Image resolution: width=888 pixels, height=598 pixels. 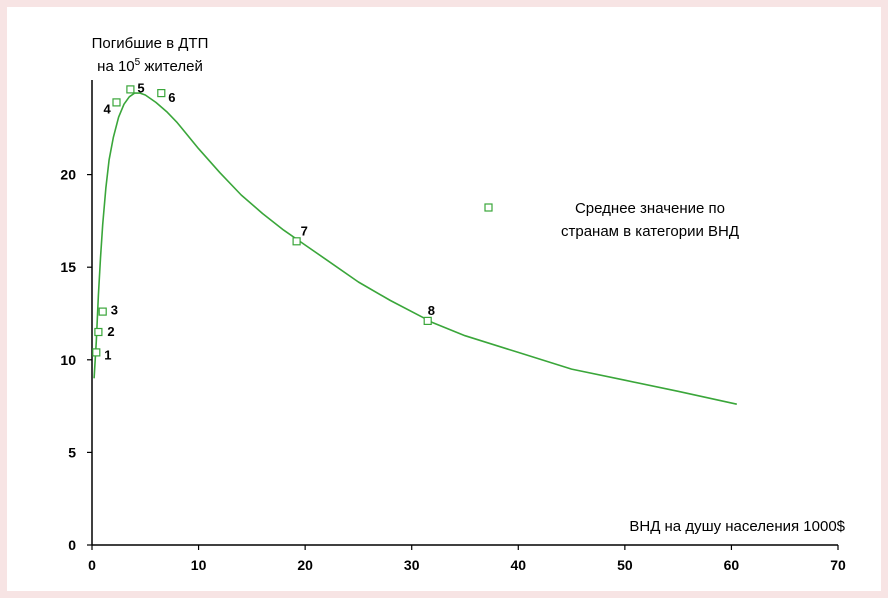 I want to click on x-tick-label: 30, so click(x=412, y=565).